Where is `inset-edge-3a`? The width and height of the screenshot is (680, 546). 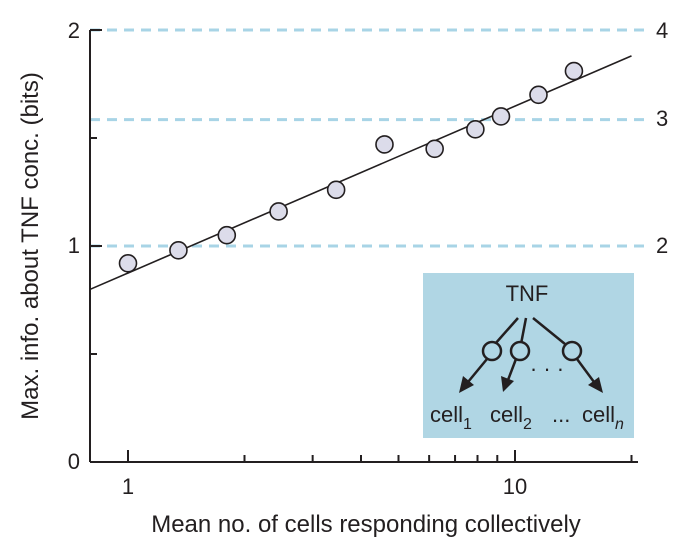
inset-edge-3a is located at coordinates (549, 331).